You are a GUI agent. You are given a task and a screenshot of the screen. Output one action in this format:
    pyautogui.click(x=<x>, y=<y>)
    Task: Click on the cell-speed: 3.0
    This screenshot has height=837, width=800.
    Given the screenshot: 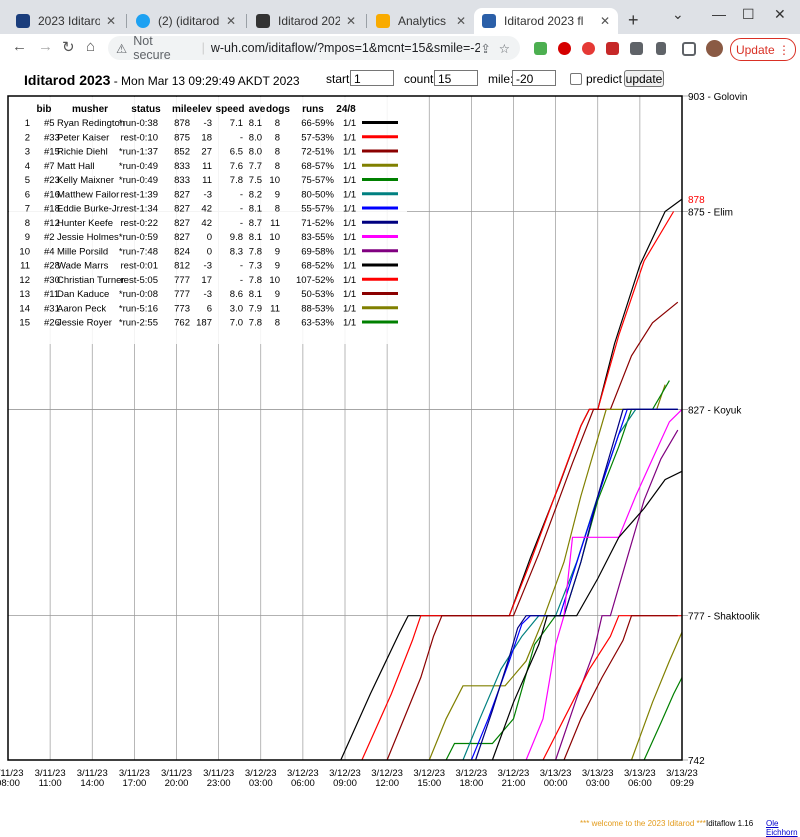 What is the action you would take?
    pyautogui.click(x=236, y=308)
    